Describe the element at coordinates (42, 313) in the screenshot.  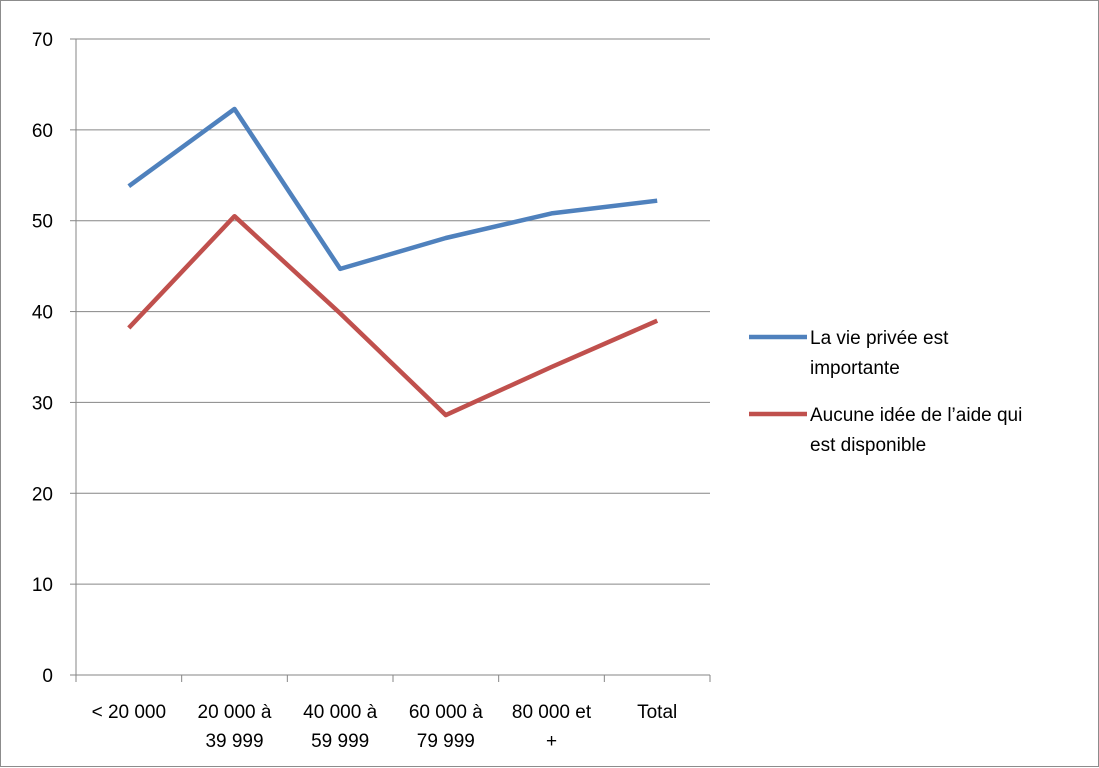
I see `y-tick-label: 40` at that location.